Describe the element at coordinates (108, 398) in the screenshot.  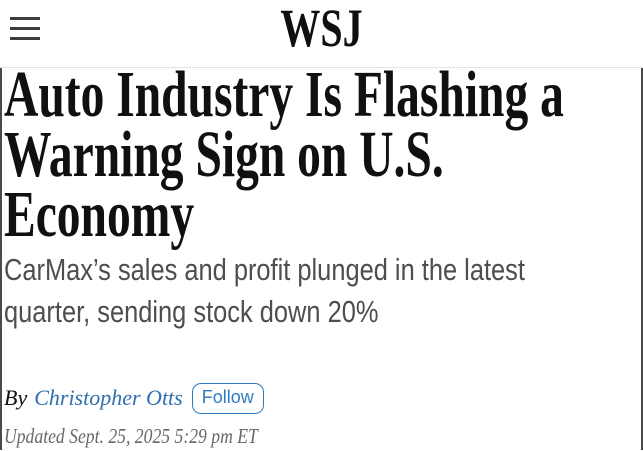
I see `author-link: Christopher Otts` at that location.